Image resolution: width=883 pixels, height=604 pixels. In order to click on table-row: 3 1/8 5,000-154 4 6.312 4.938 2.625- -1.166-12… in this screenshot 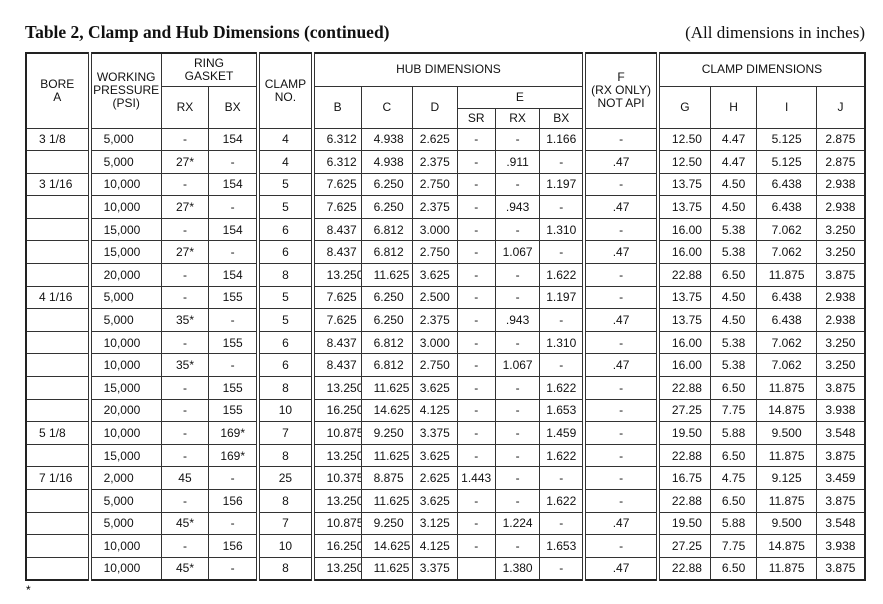, I will do `click(445, 139)`.